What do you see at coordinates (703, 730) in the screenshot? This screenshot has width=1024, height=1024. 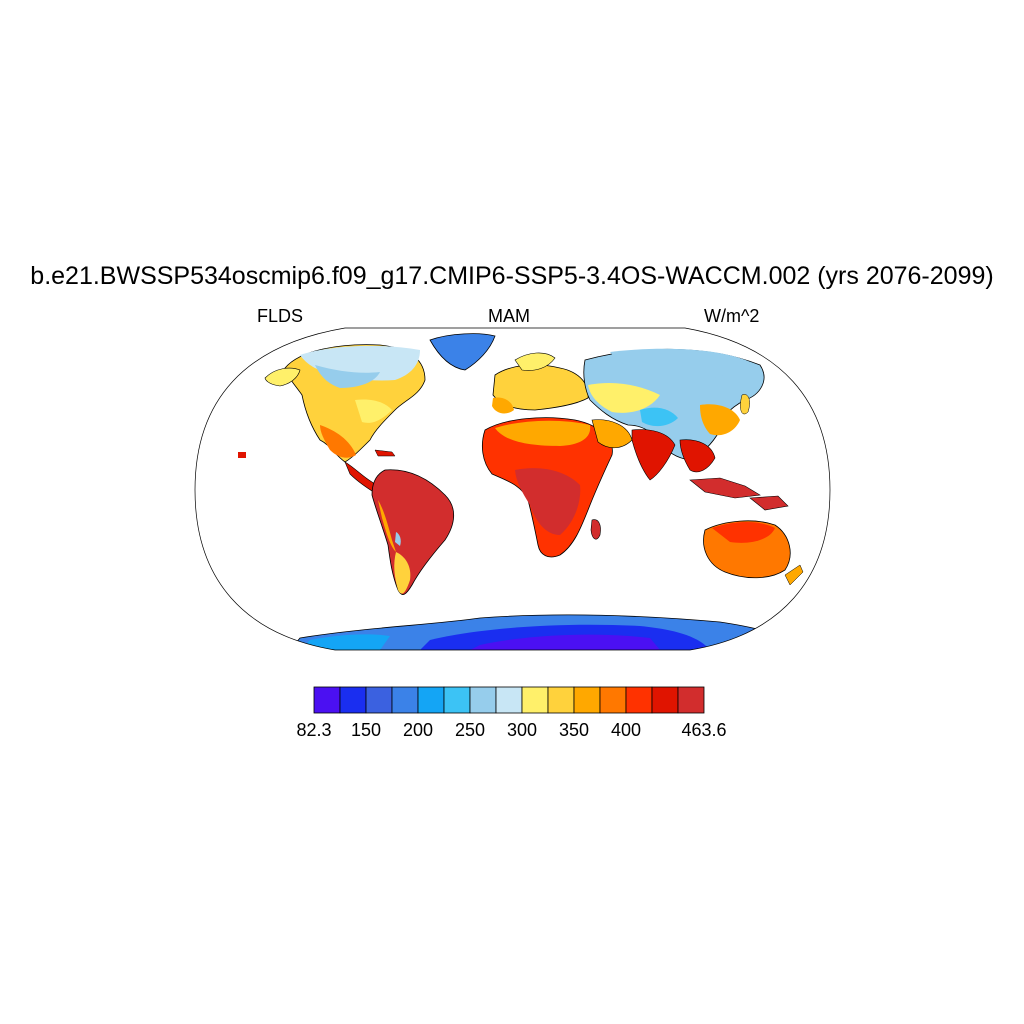 I see `colorbar-tick-label: 463.6` at bounding box center [703, 730].